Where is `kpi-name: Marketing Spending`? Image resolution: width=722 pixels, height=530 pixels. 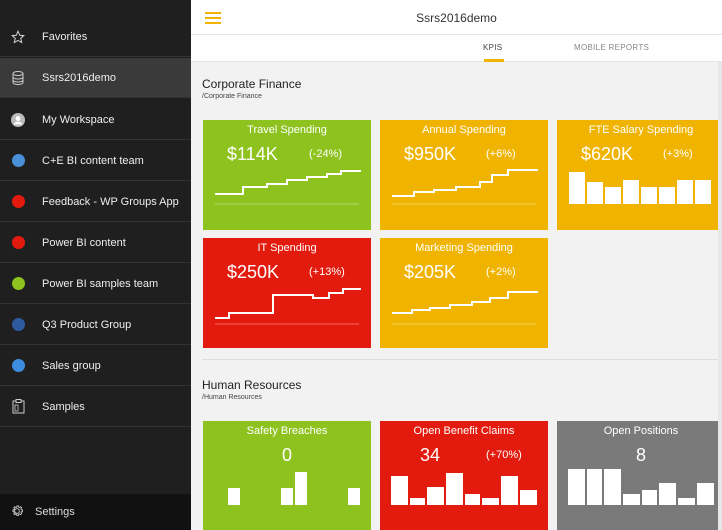 kpi-name: Marketing Spending is located at coordinates (464, 248).